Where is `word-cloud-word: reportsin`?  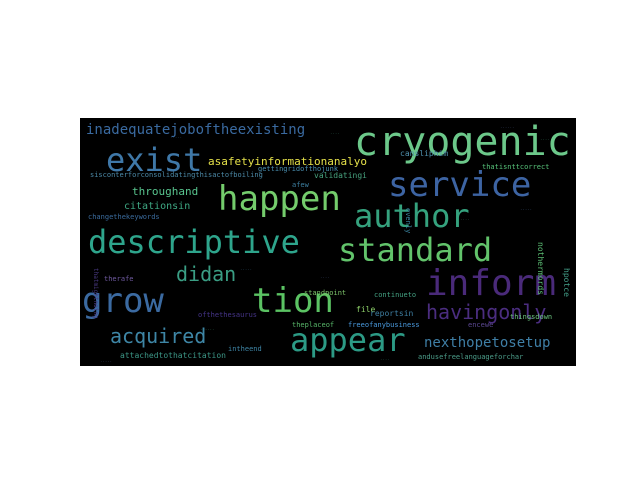
word-cloud-word: reportsin is located at coordinates (392, 313).